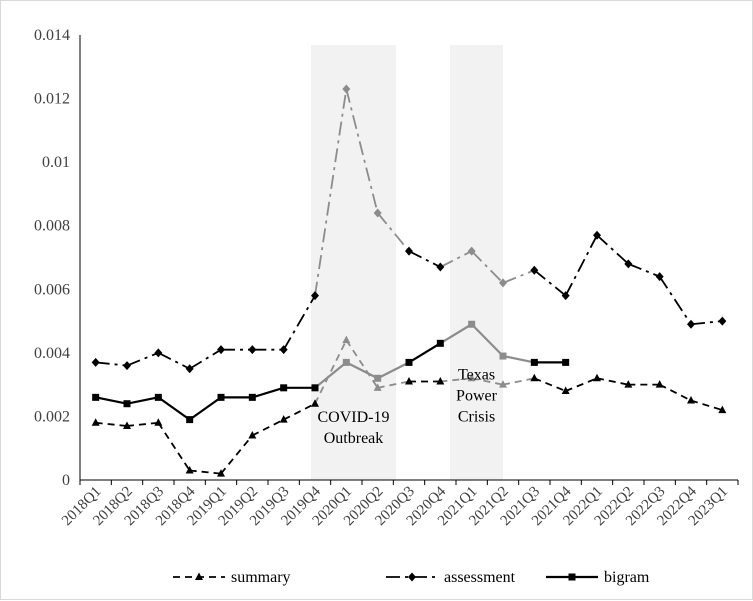  I want to click on y-tick-label: 0.014, so click(52, 35).